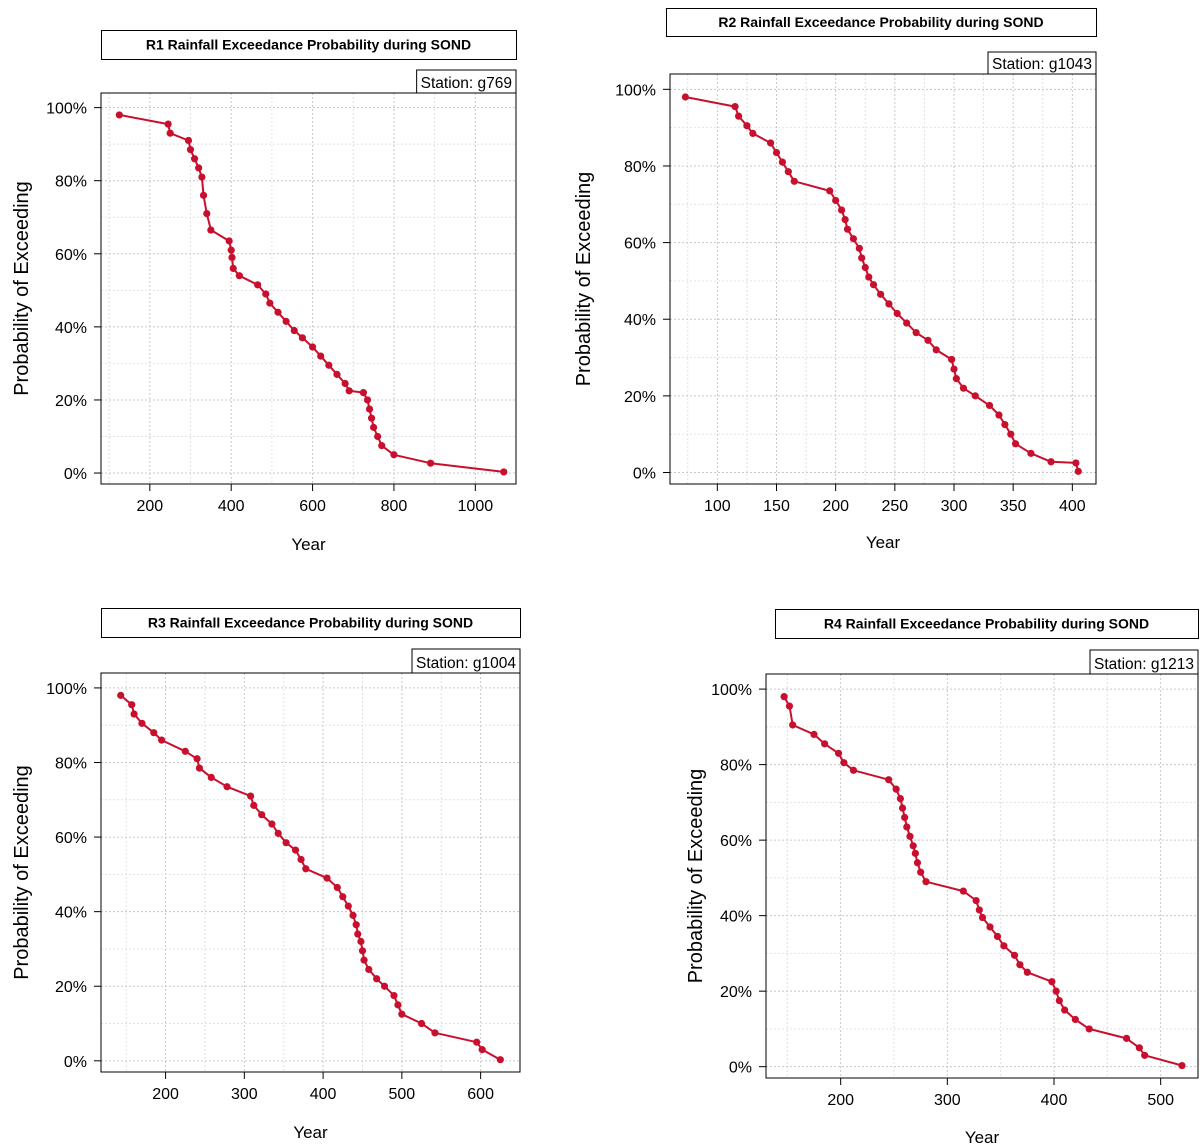  What do you see at coordinates (22, 872) in the screenshot?
I see `y-axis-title: Probability of Exceeding` at bounding box center [22, 872].